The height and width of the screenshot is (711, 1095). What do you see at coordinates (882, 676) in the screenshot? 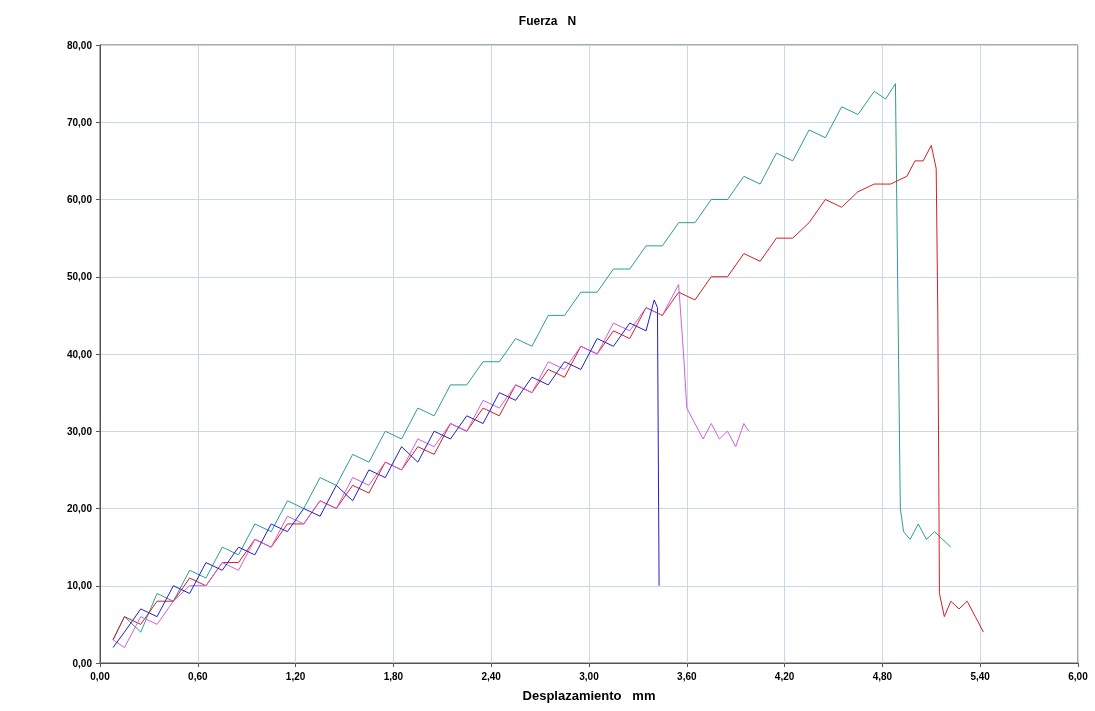
I see `x-tick-label: 4,80` at bounding box center [882, 676].